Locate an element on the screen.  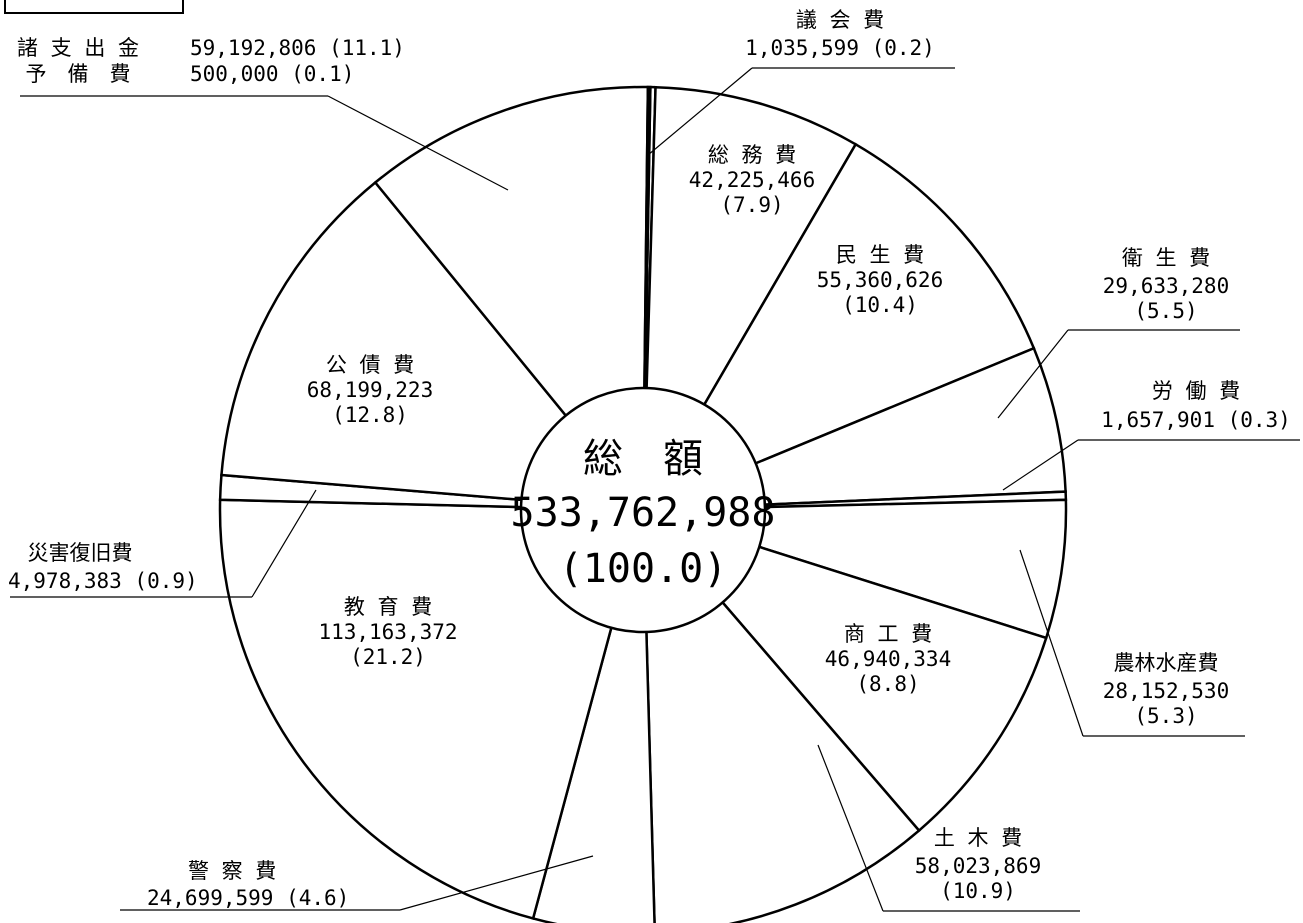
slice-12-name: 公 債 費 is located at coordinates (370, 365).